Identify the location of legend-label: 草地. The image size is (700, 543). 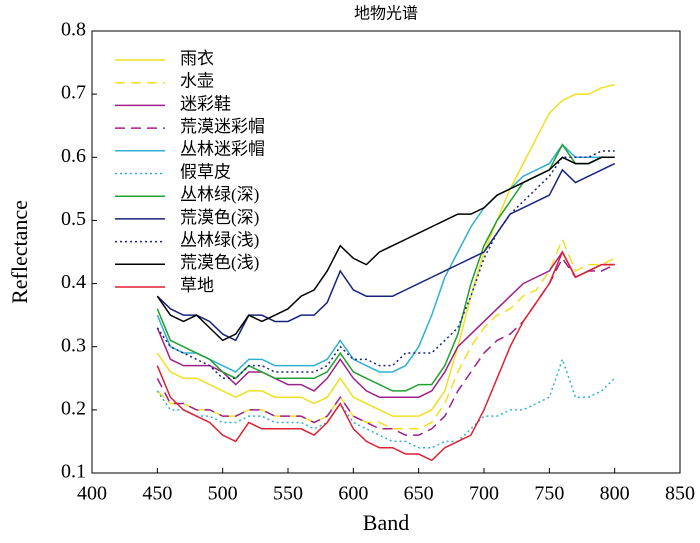
(197, 285).